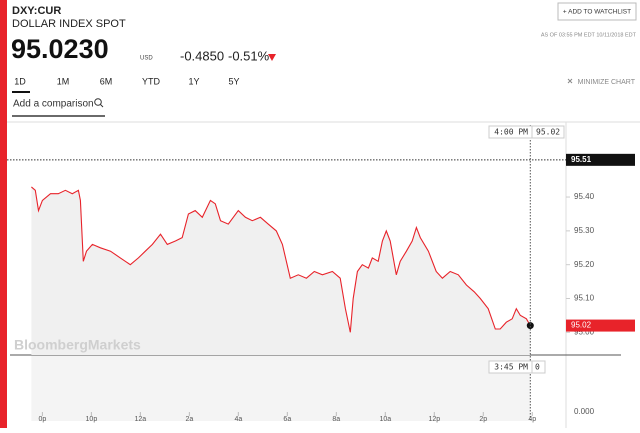 Image resolution: width=640 pixels, height=433 pixels. Describe the element at coordinates (233, 81) in the screenshot. I see `tab: 5Y` at that location.